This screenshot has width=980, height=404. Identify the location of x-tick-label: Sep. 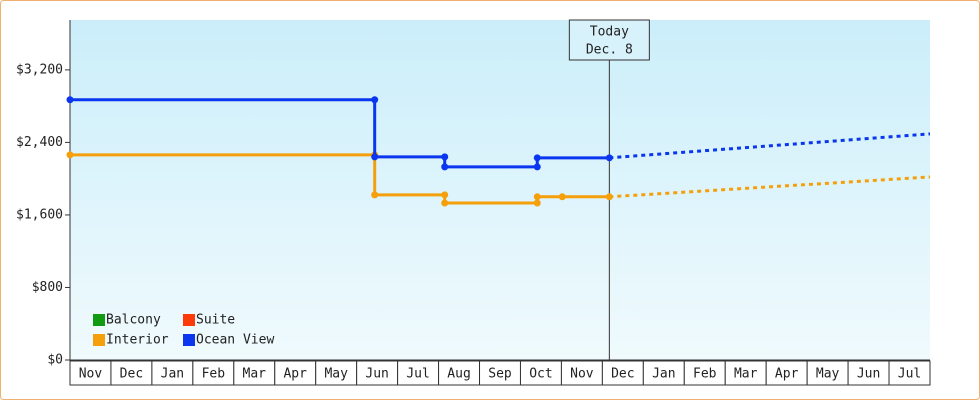
(500, 374).